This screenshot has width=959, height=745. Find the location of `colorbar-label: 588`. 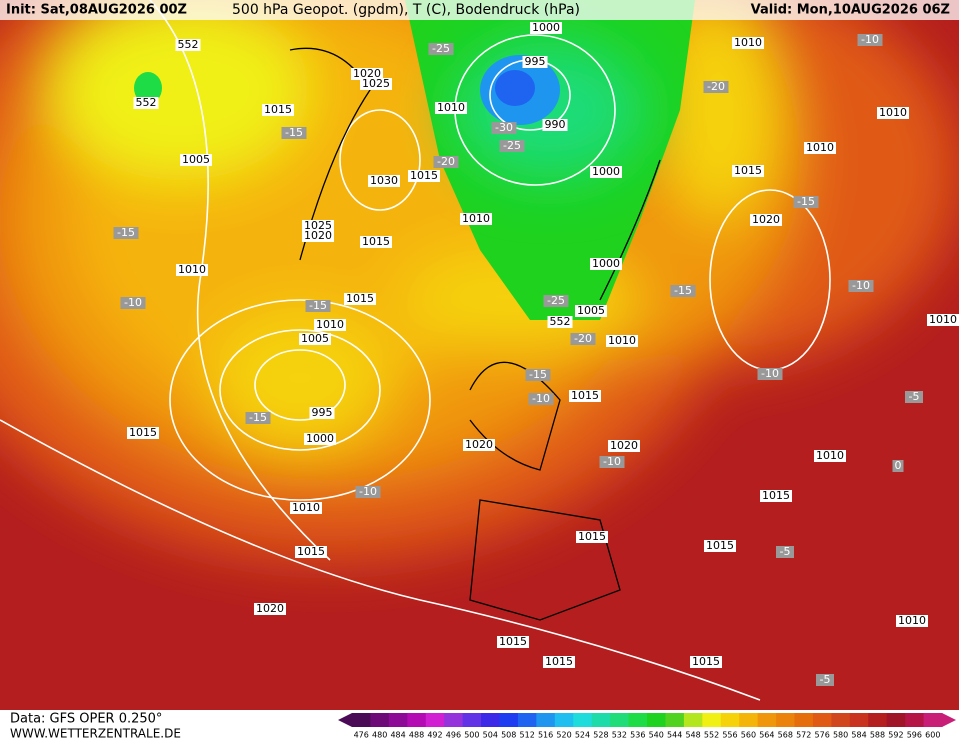

colorbar-label: 588 is located at coordinates (877, 735).